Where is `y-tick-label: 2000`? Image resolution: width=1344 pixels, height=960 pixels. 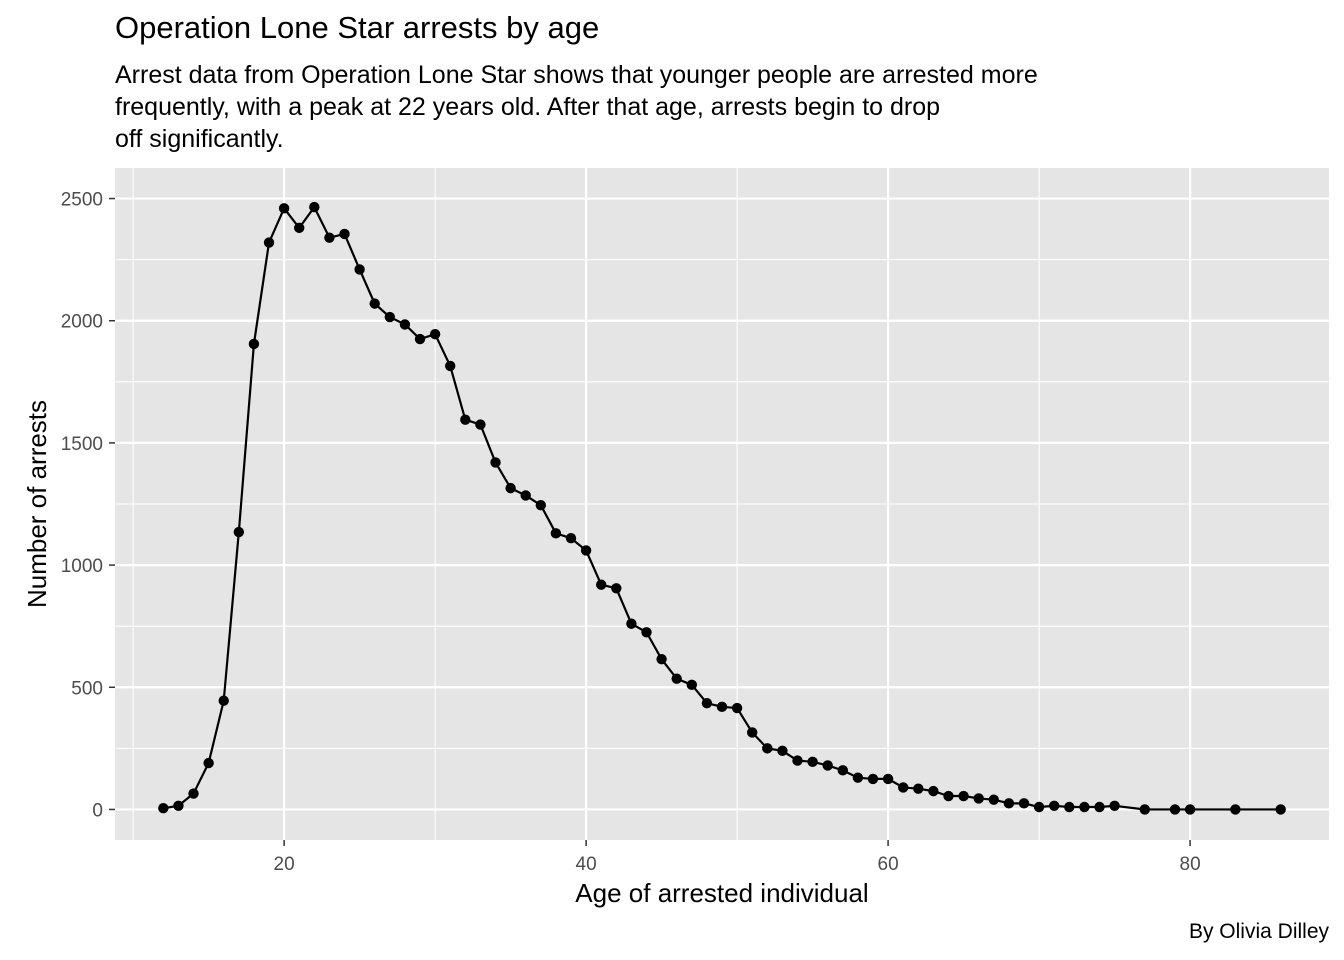
y-tick-label: 2000 is located at coordinates (82, 322).